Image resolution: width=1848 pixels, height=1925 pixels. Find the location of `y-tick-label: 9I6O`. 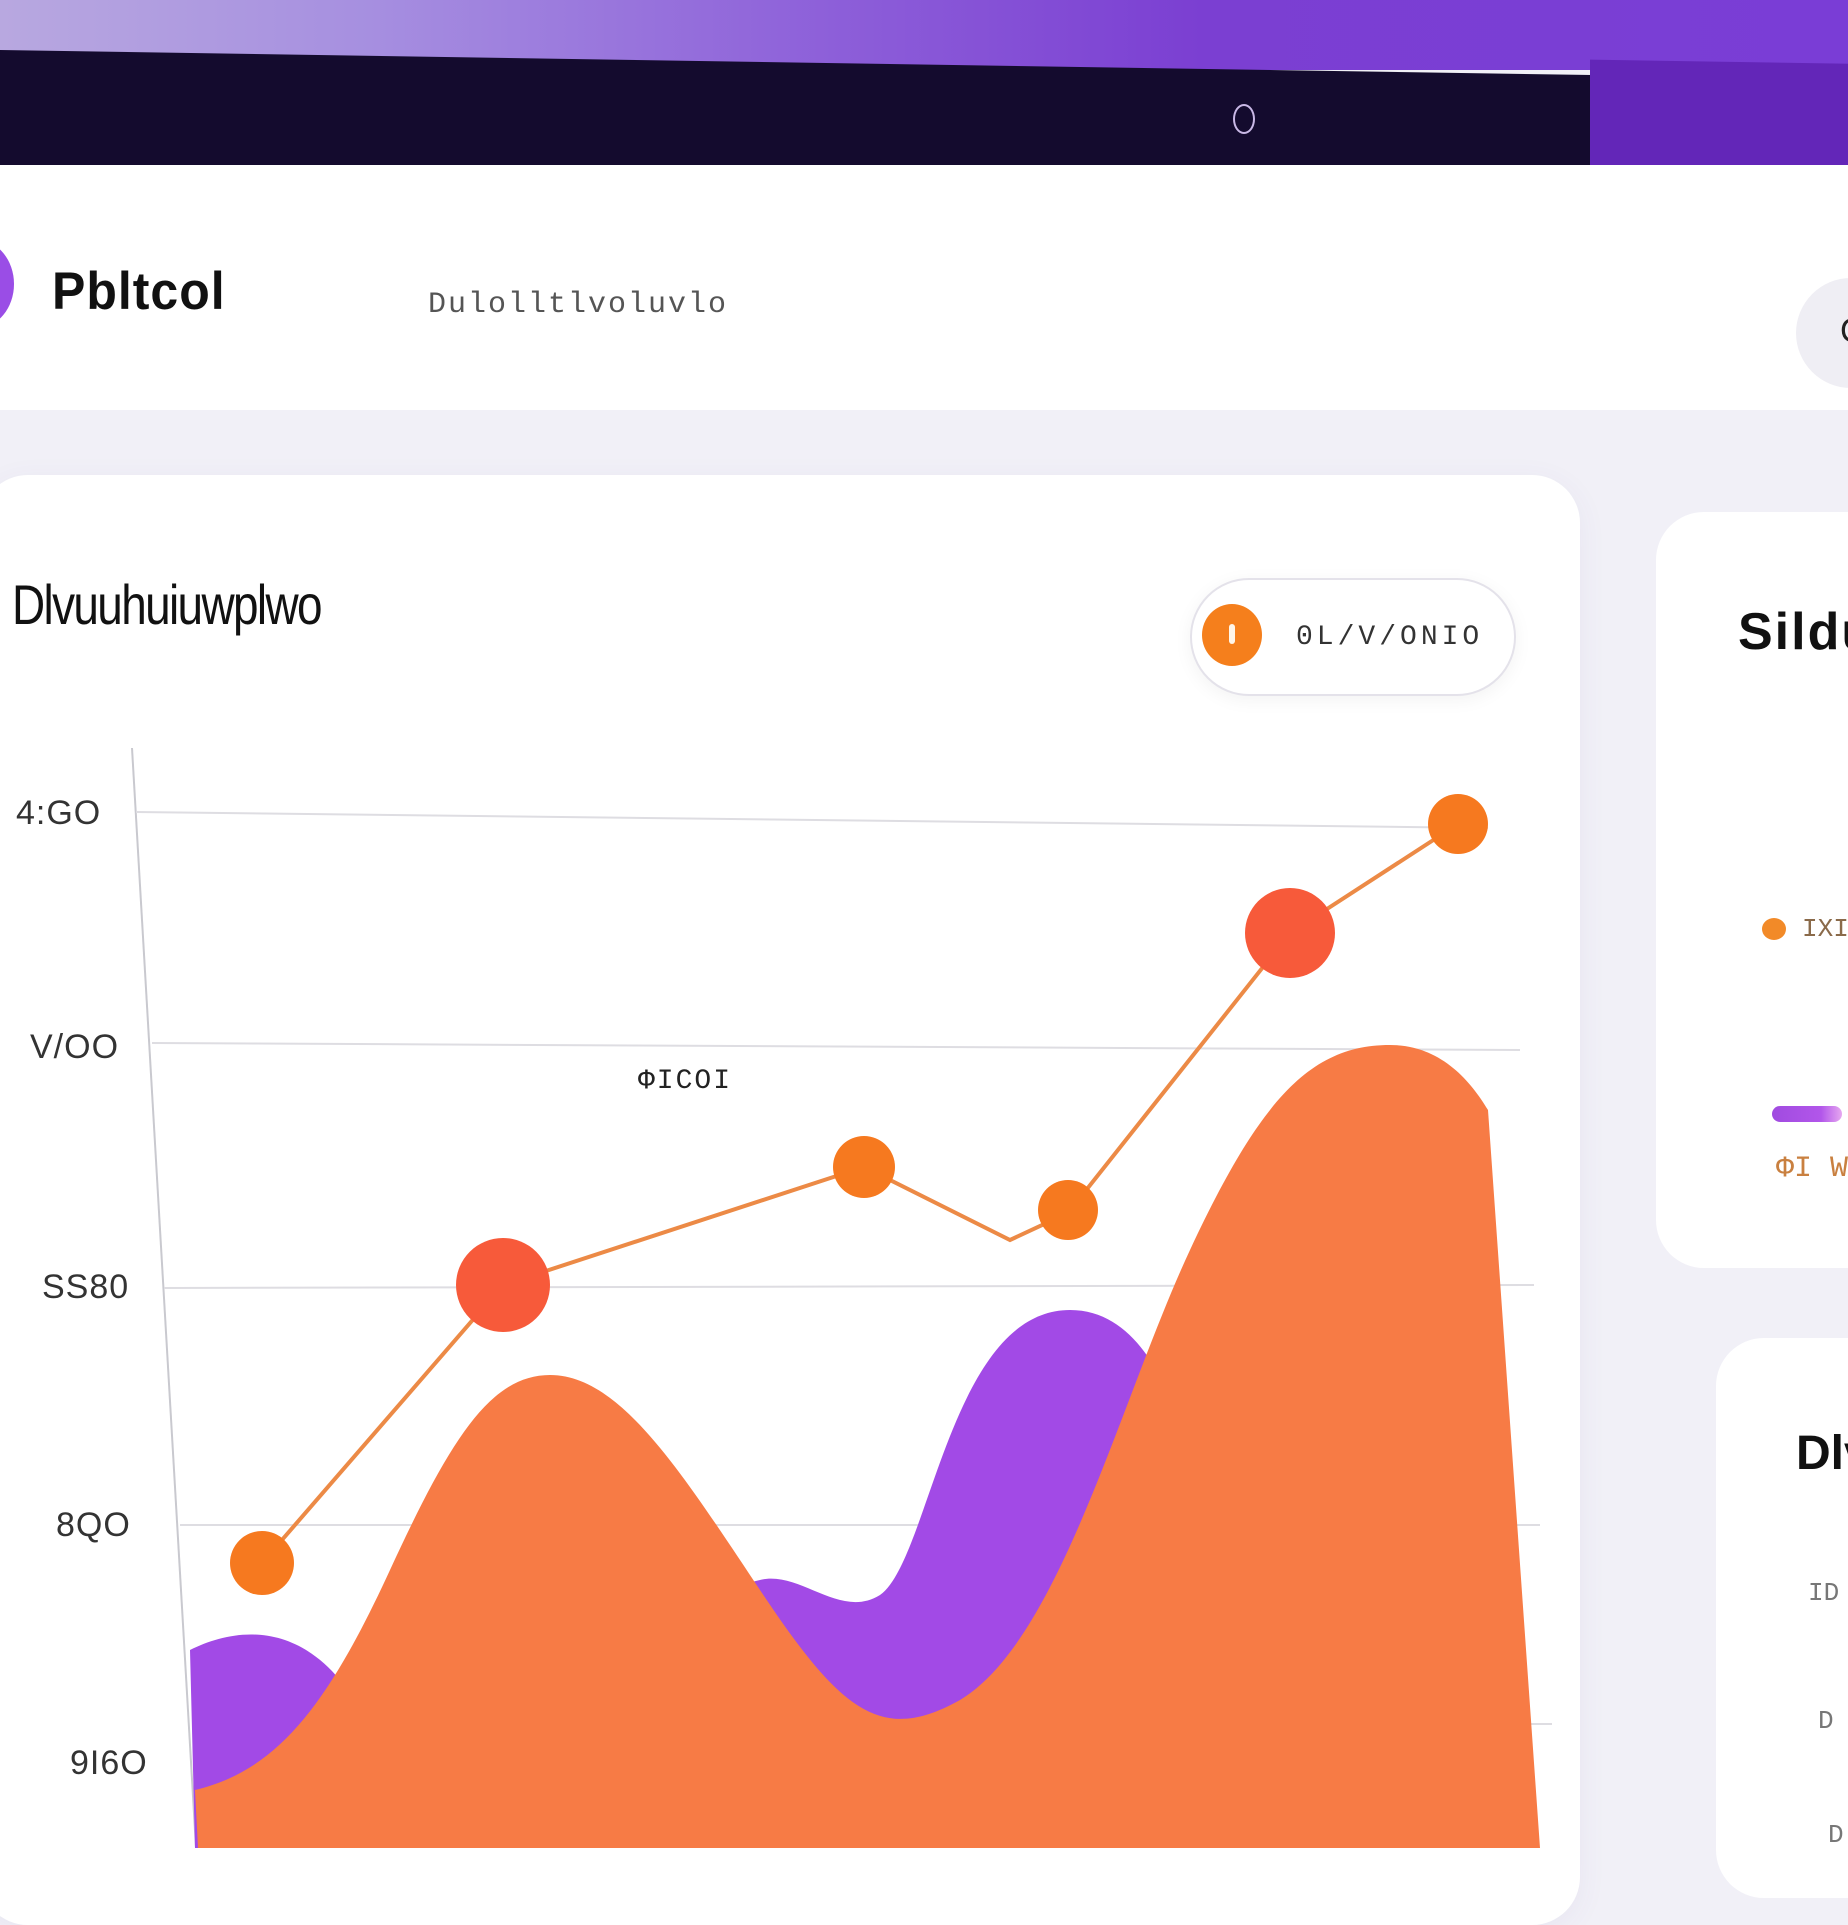

y-tick-label: 9I6O is located at coordinates (109, 1763).